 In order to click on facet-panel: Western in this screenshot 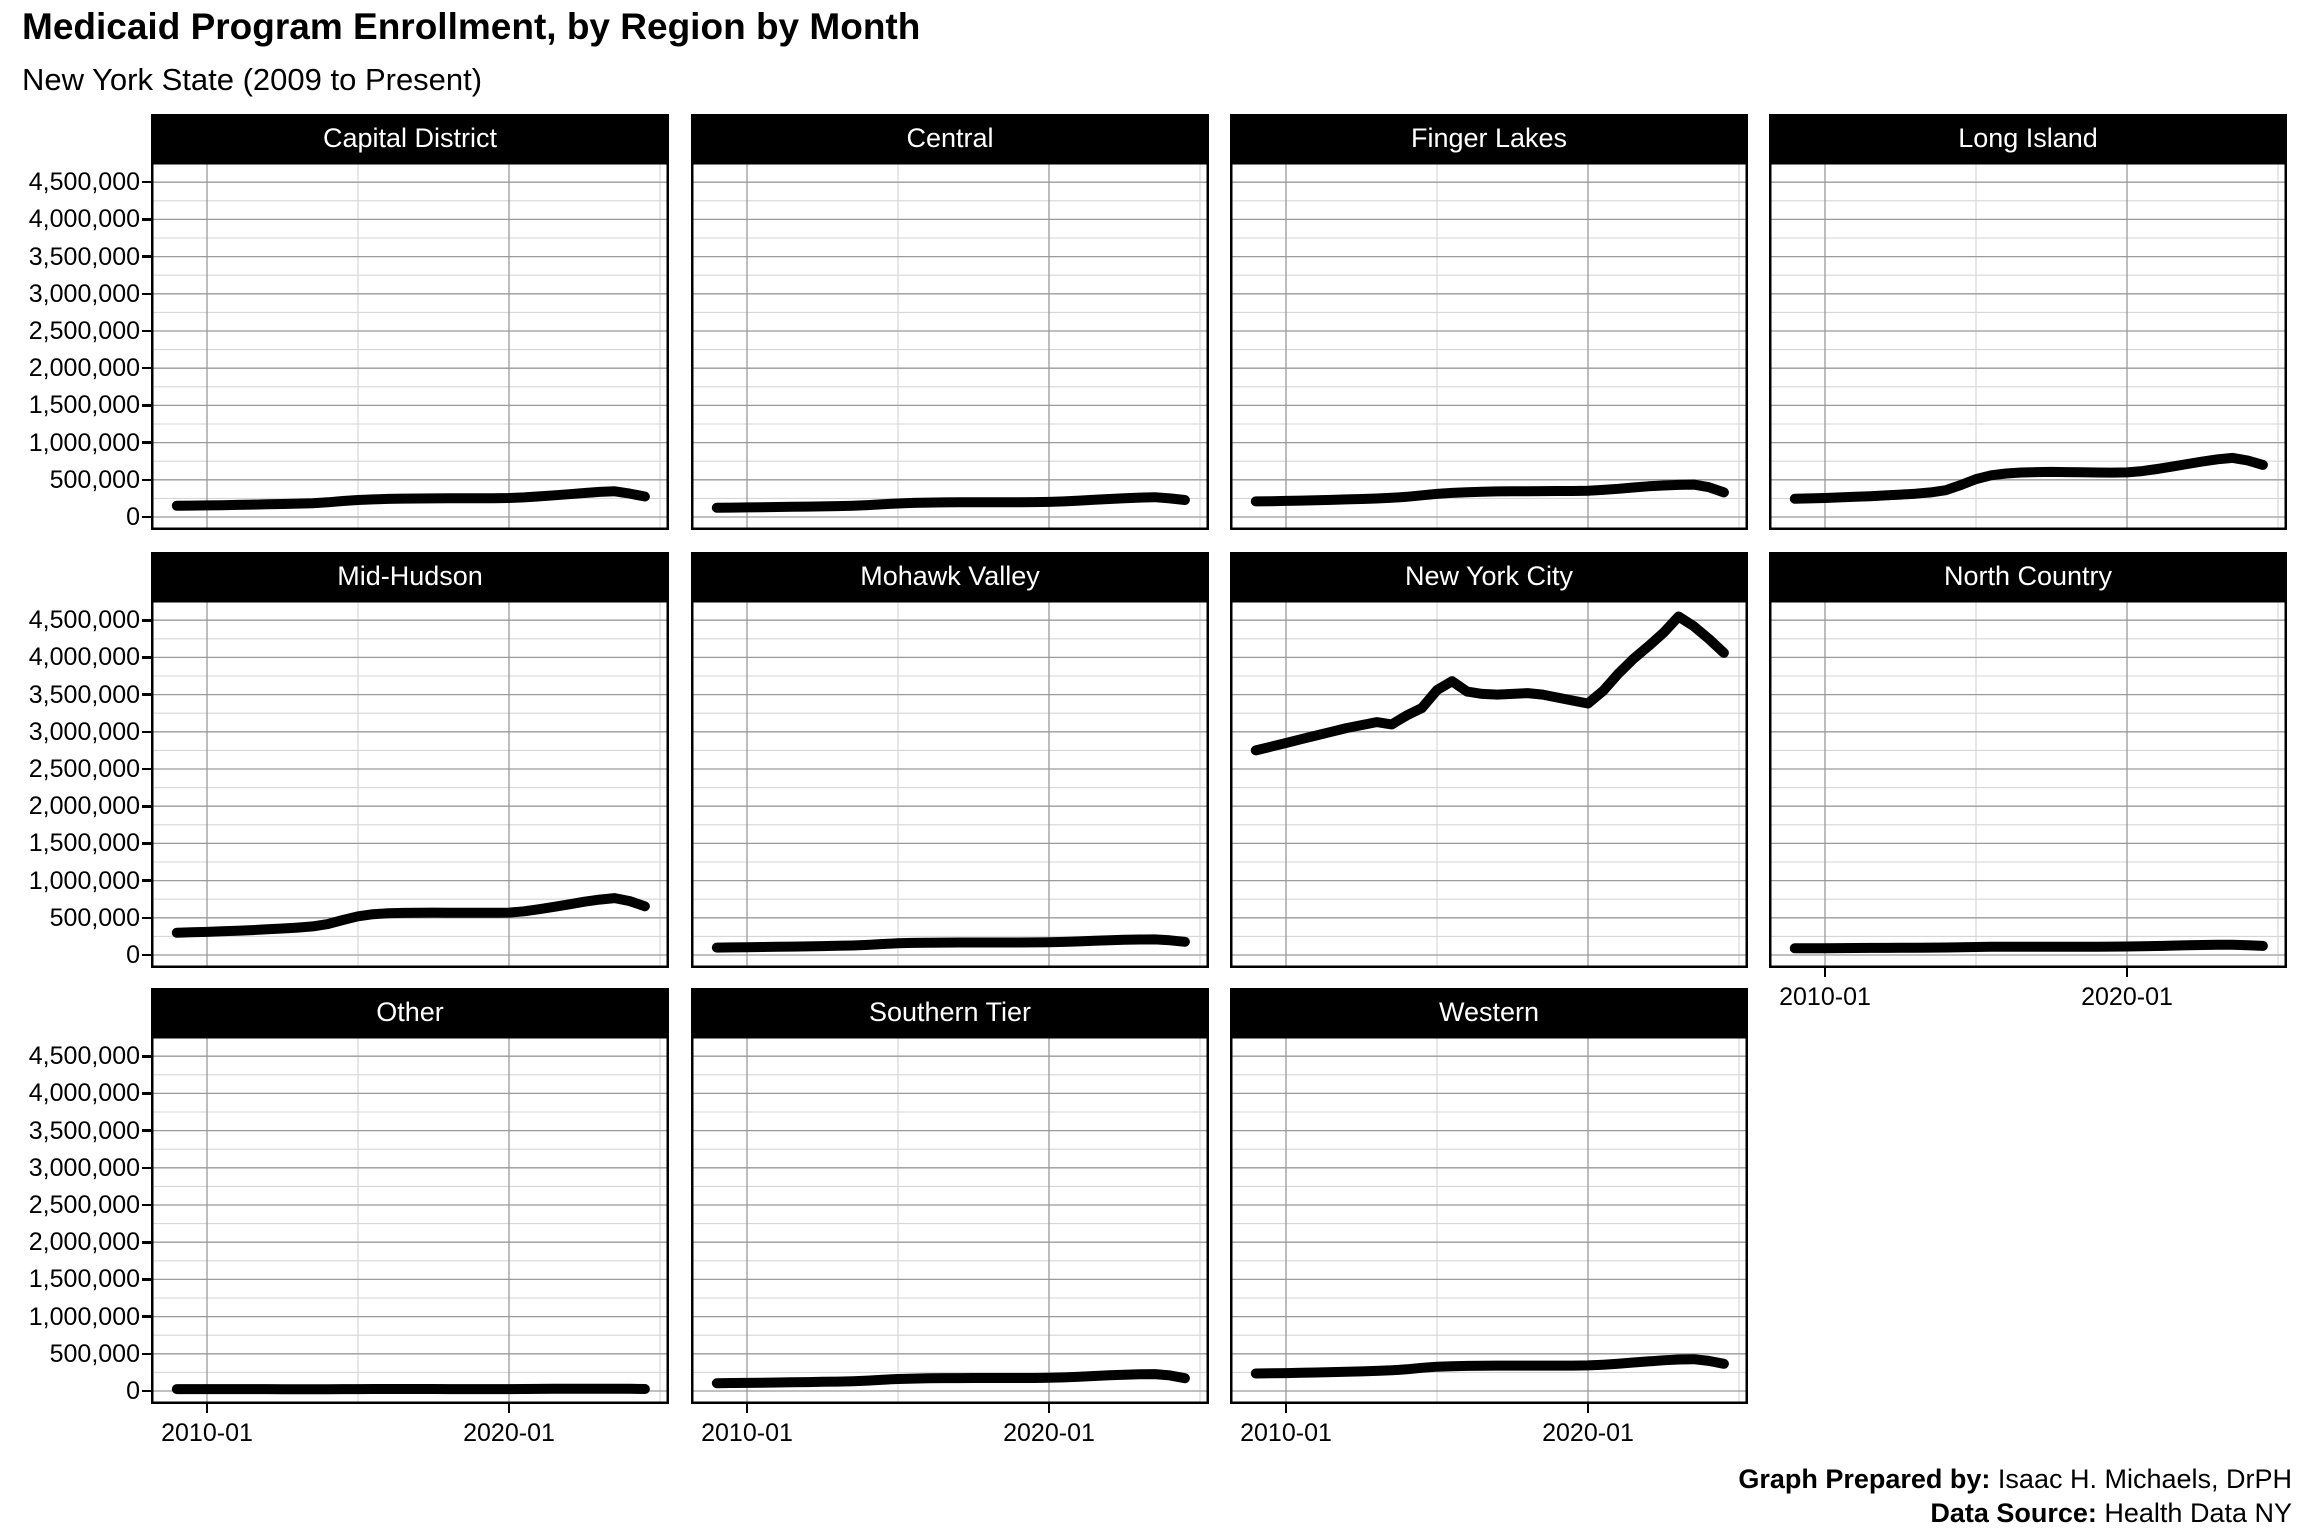, I will do `click(1489, 1196)`.